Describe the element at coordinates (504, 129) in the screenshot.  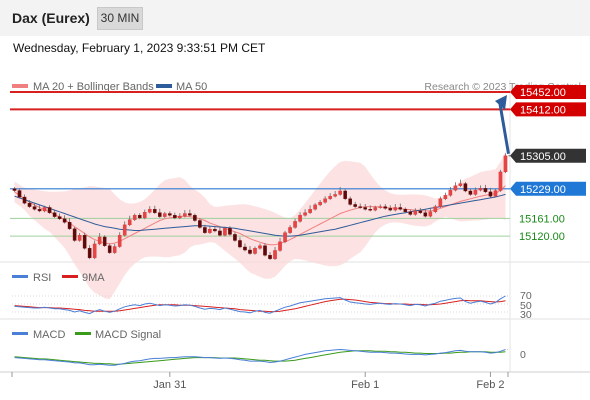
I see `projection-arrow-line` at that location.